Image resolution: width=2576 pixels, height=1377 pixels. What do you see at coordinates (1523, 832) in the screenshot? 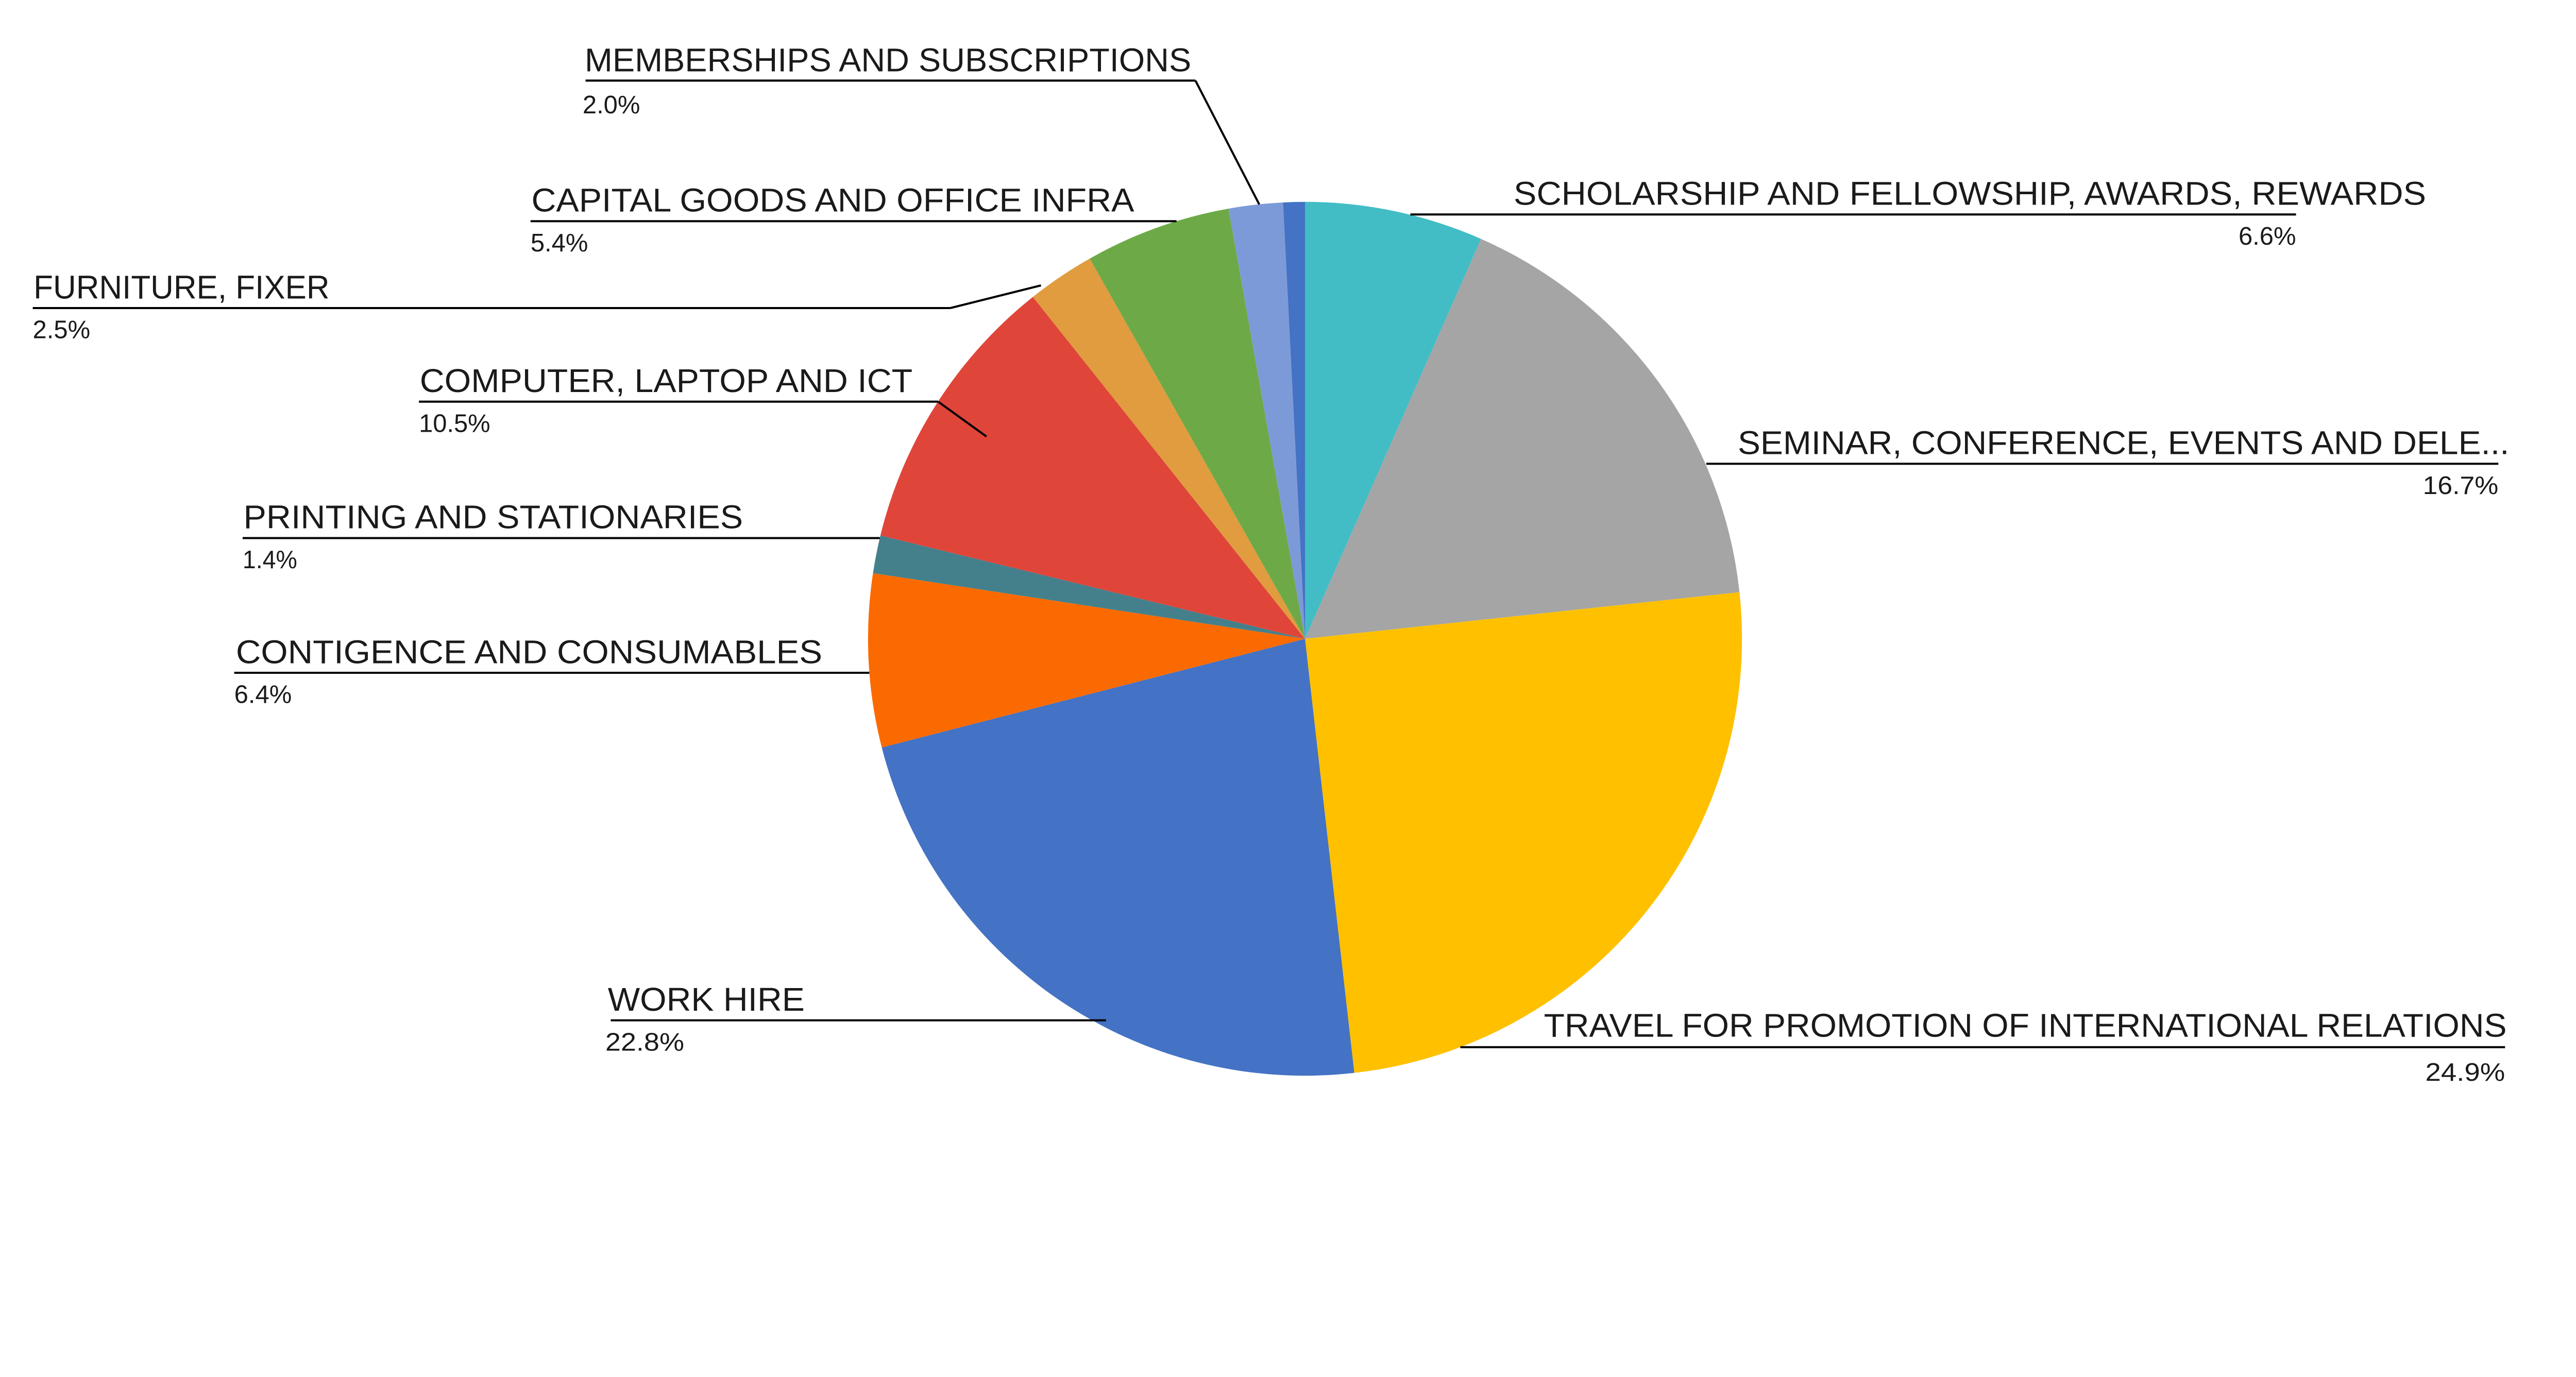
I see `pie-slice-travel` at bounding box center [1523, 832].